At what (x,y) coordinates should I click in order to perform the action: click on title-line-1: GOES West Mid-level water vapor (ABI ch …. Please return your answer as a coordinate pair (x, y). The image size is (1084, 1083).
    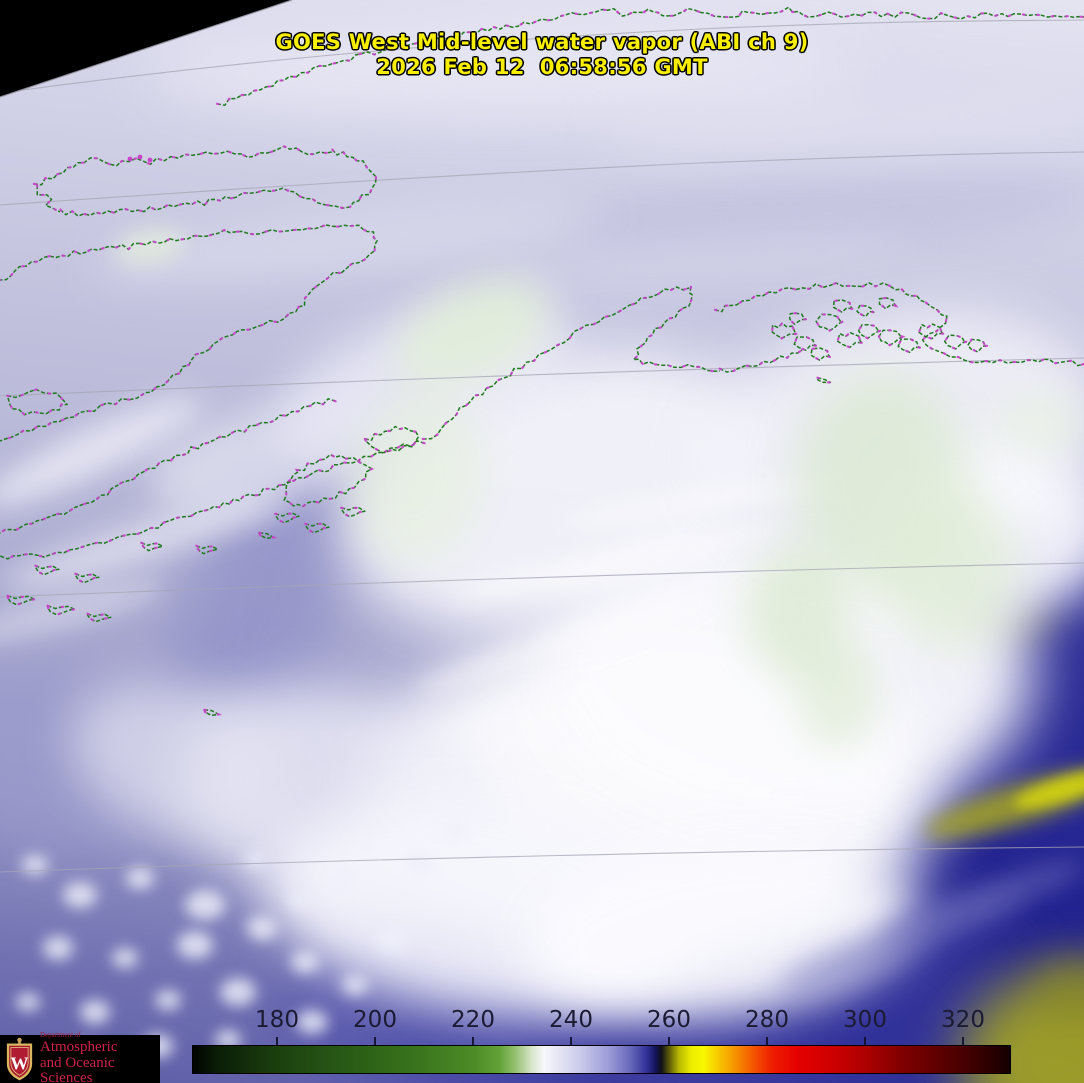
    Looking at the image, I should click on (542, 42).